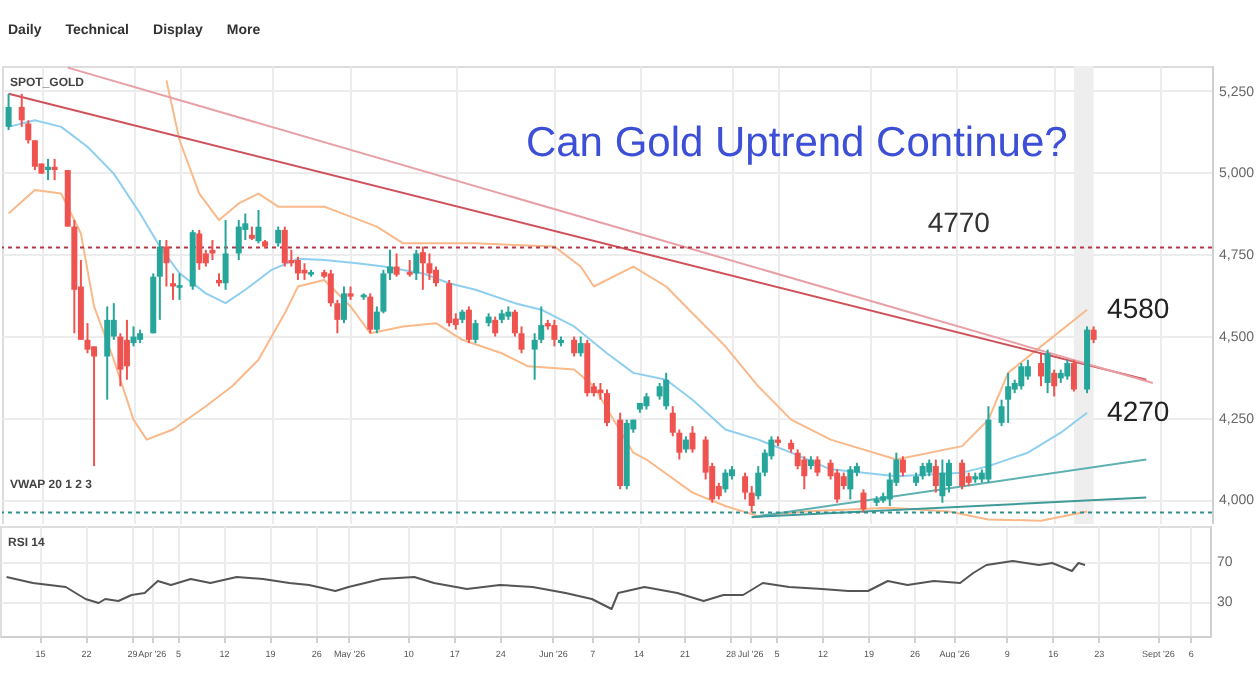 This screenshot has width=1260, height=676. Describe the element at coordinates (1138, 410) in the screenshot. I see `annotation: 4270` at that location.